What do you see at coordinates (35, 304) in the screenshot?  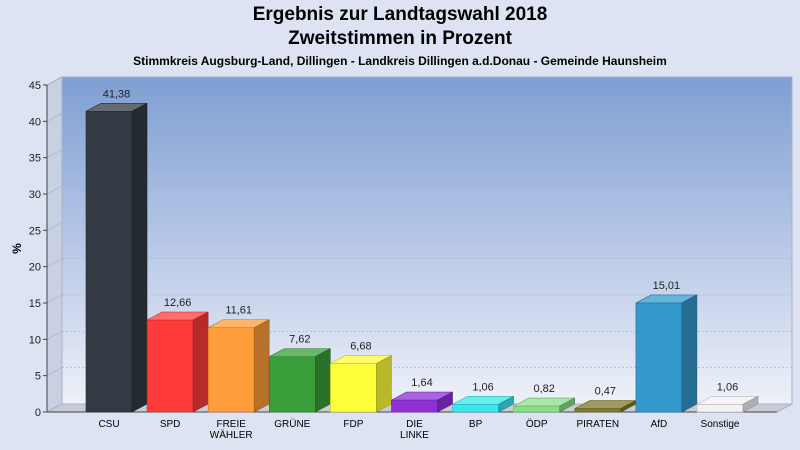 I see `y-tick-label: 15` at bounding box center [35, 304].